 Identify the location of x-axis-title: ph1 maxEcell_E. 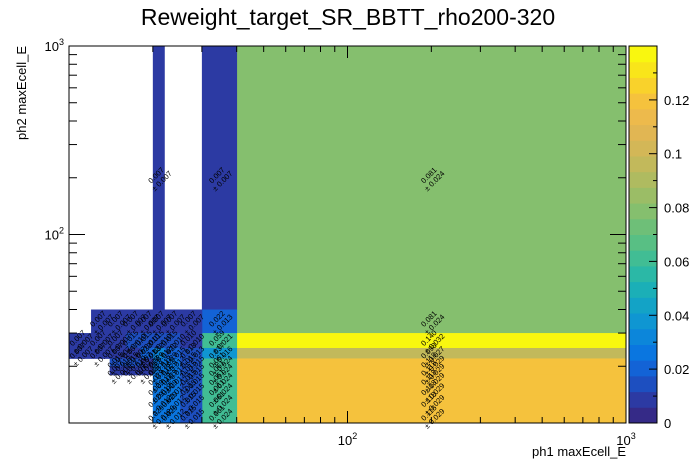
(579, 451).